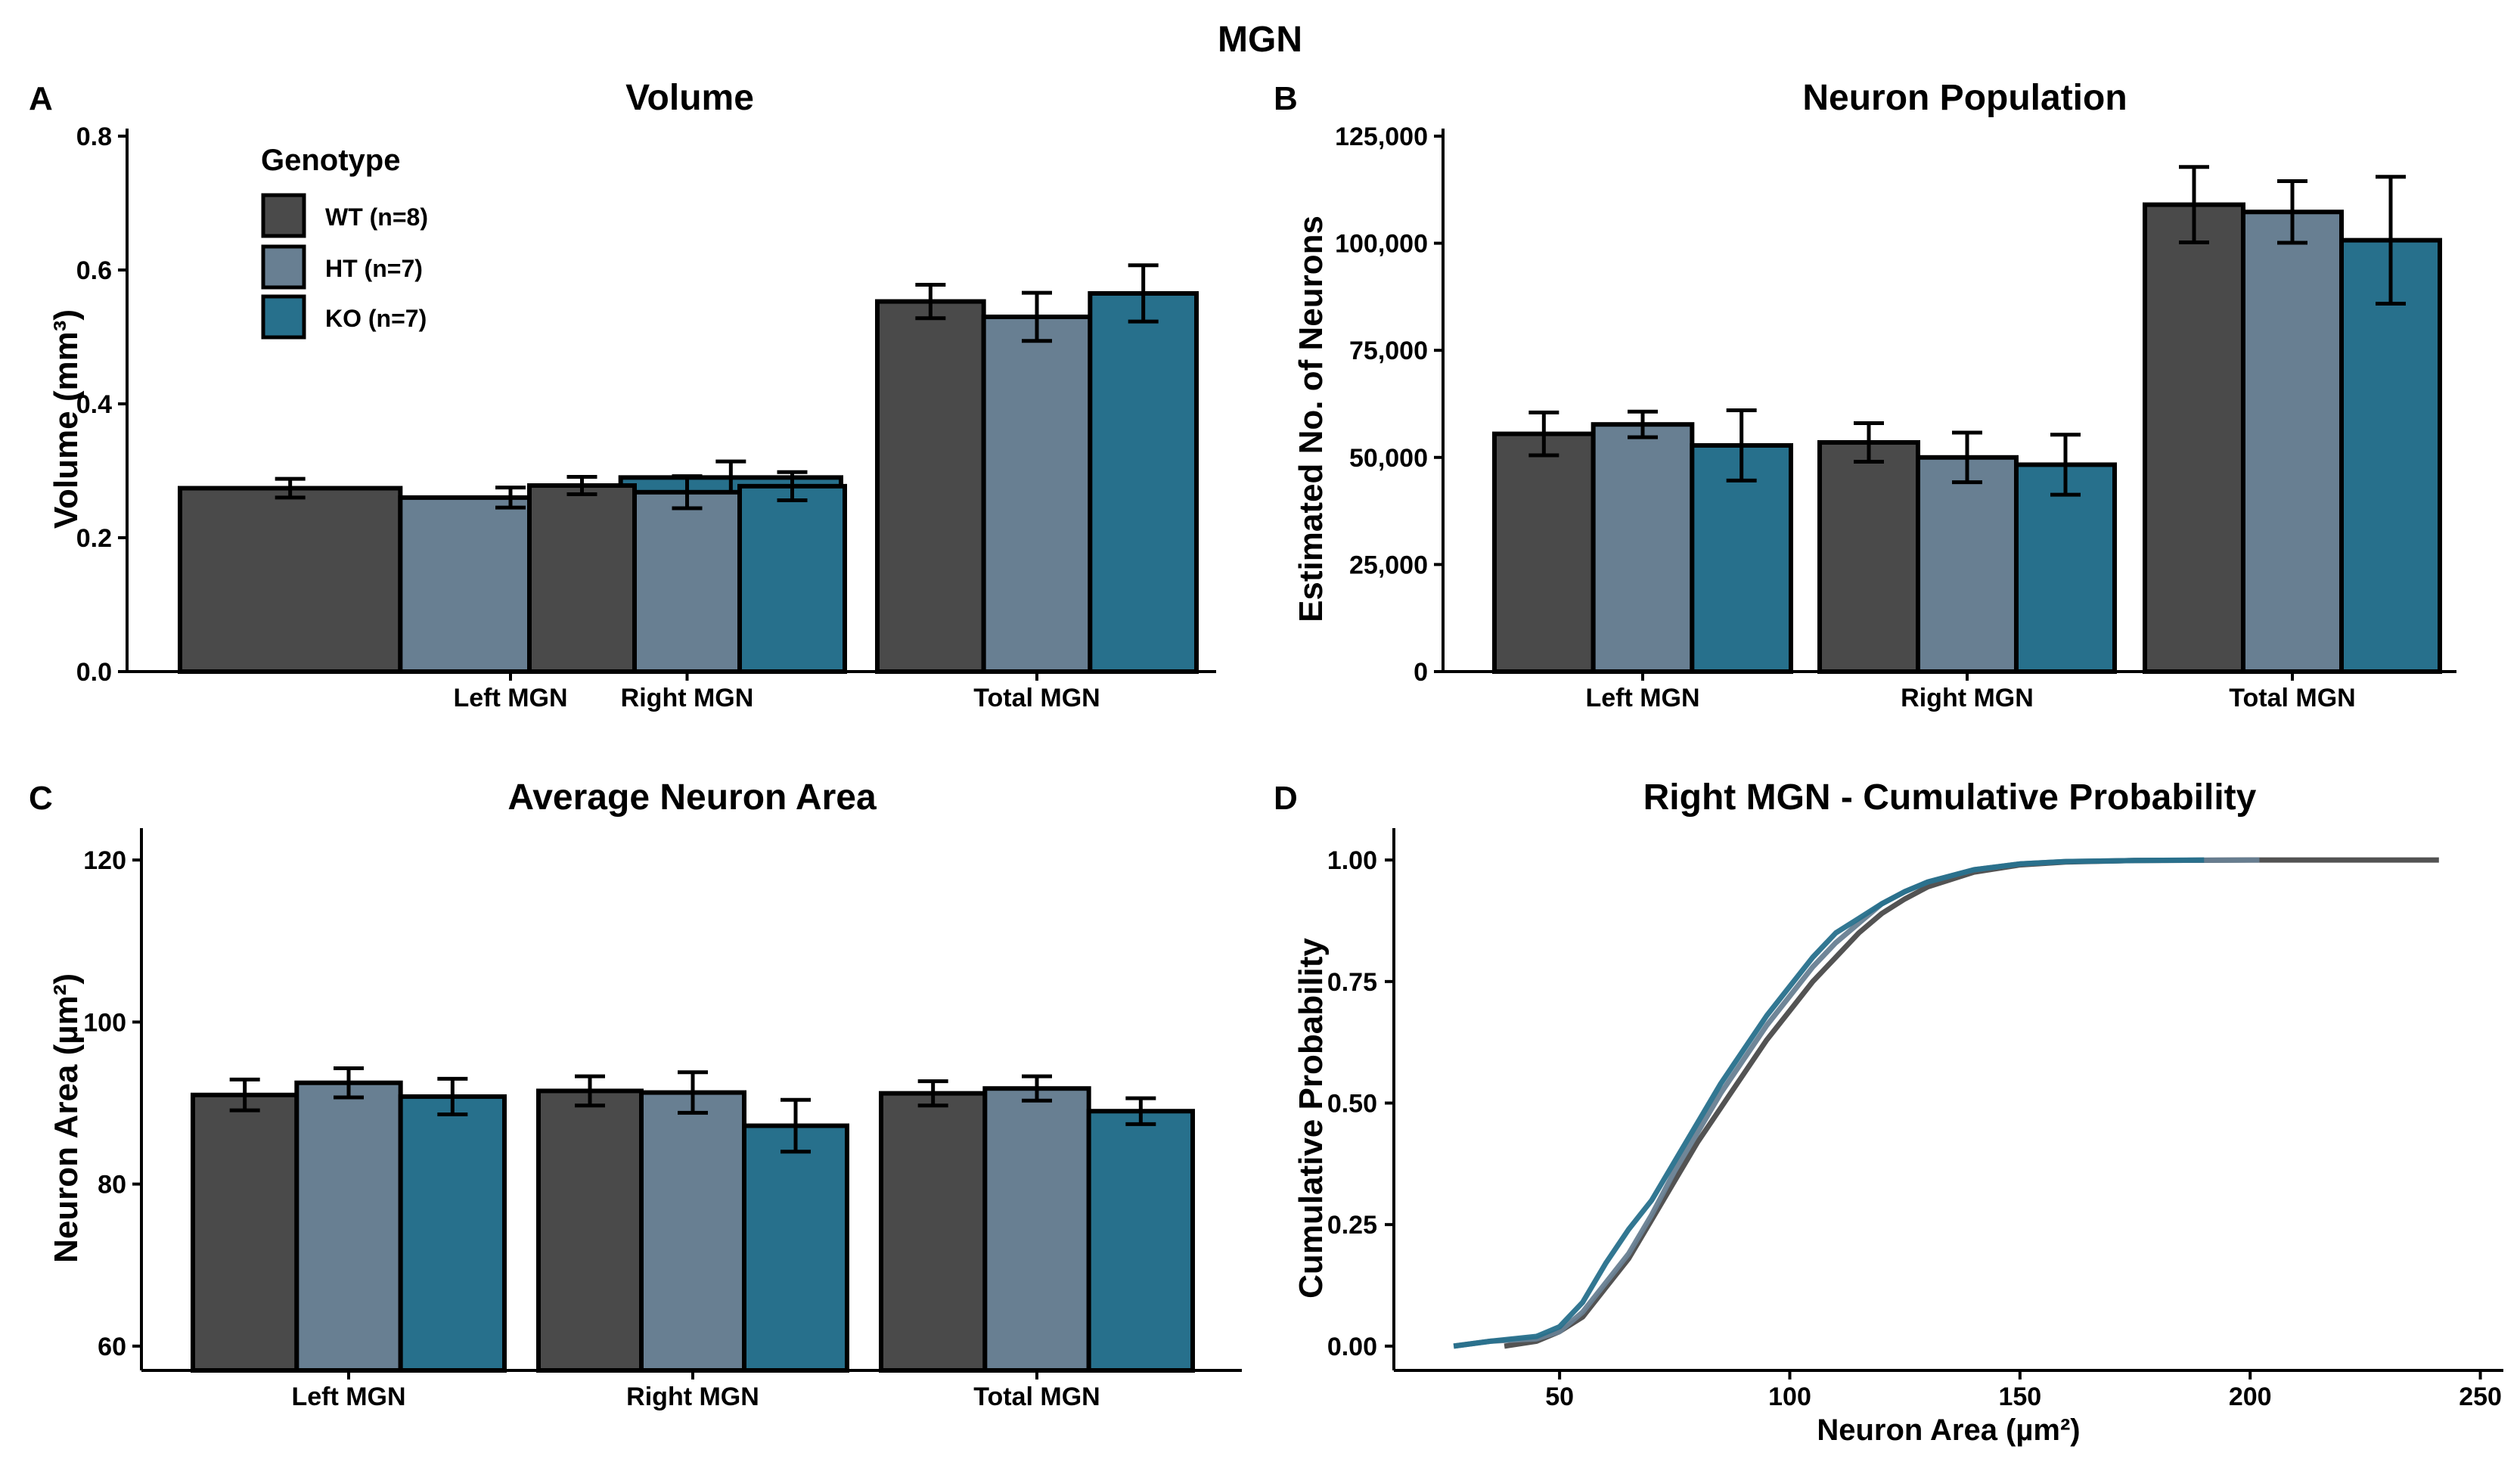 This screenshot has height=1471, width=2520. I want to click on x-tick-label: 150, so click(2019, 1397).